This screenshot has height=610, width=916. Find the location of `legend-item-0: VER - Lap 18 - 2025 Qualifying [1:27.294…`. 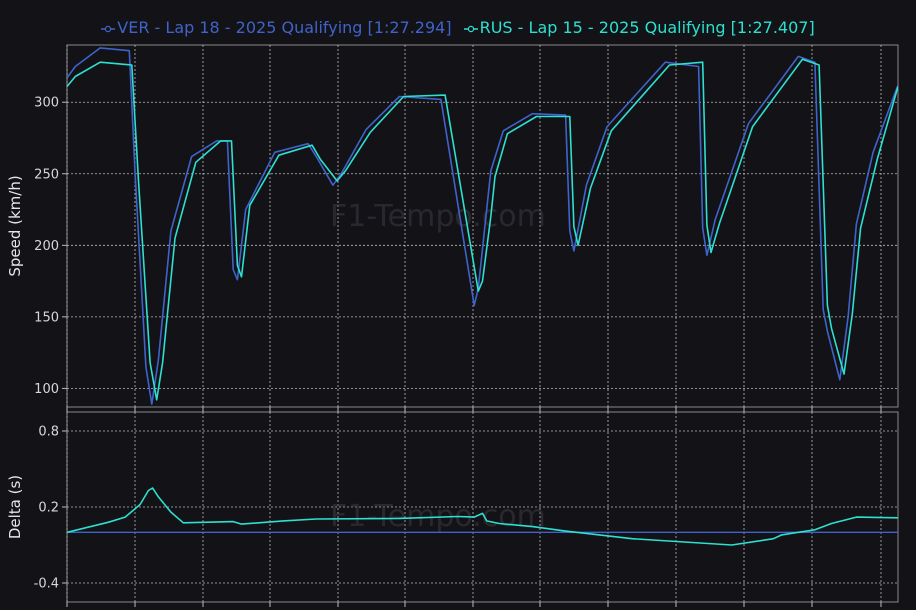

legend-item-0: VER - Lap 18 - 2025 Qualifying [1:27.294… is located at coordinates (276, 27).